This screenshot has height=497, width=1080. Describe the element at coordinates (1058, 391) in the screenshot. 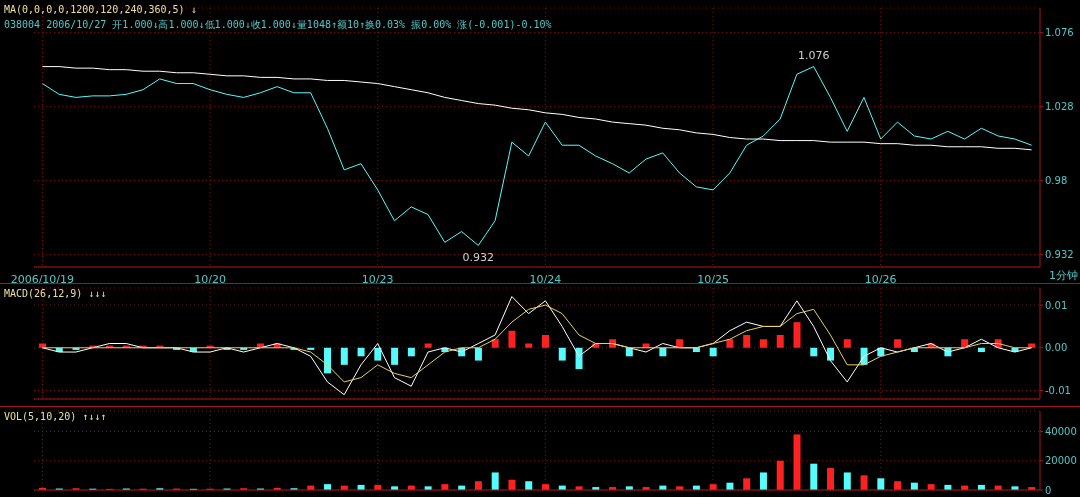

I see `y-tick-label: -0.01` at that location.